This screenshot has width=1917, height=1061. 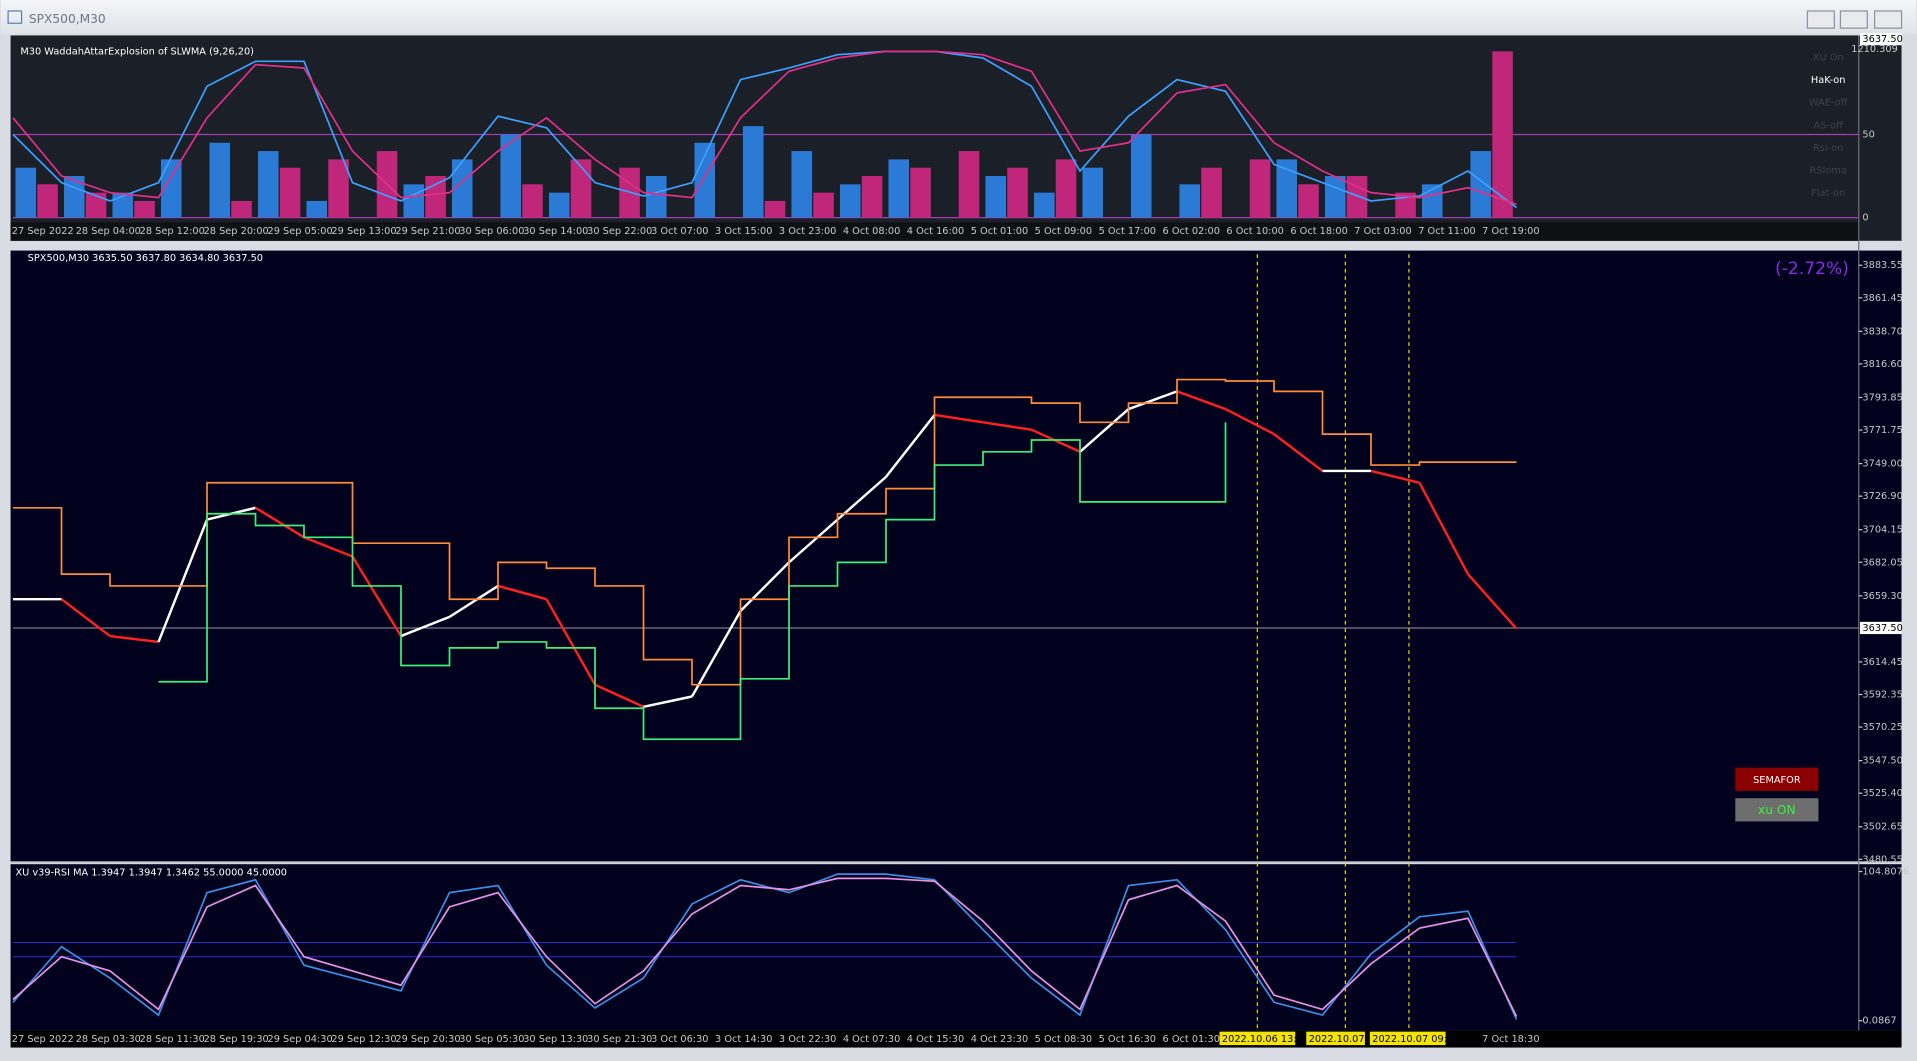 What do you see at coordinates (743, 1039) in the screenshot?
I see `x-tick-label: 3 Oct 14:30` at bounding box center [743, 1039].